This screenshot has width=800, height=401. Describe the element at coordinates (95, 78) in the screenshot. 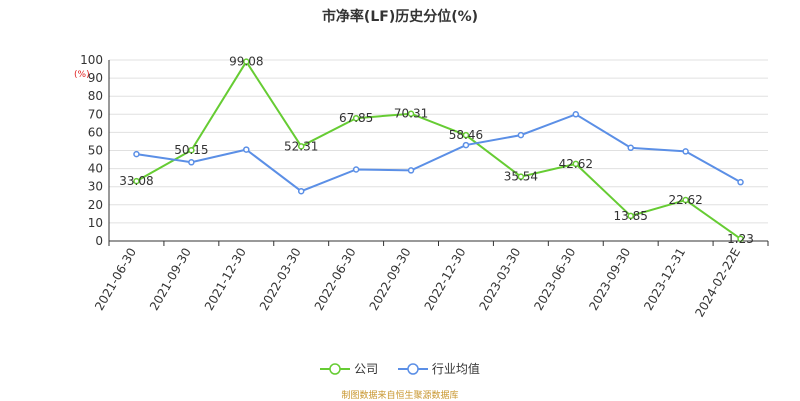

I see `y-tick-label: 90` at that location.